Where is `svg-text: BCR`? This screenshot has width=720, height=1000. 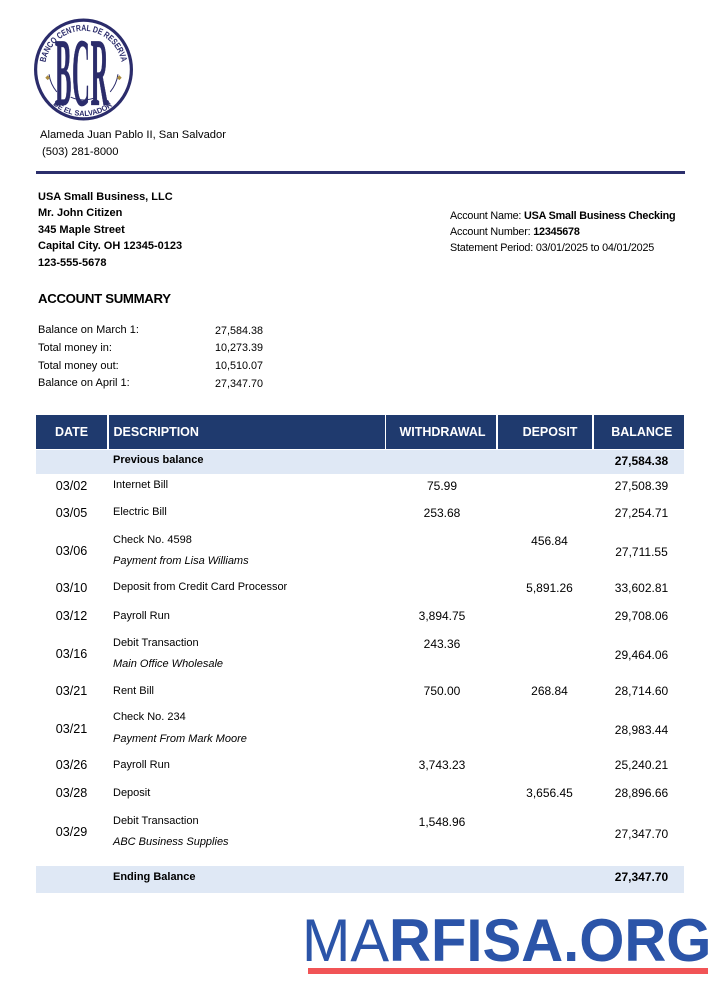 svg-text: BCR is located at coordinates (82, 71).